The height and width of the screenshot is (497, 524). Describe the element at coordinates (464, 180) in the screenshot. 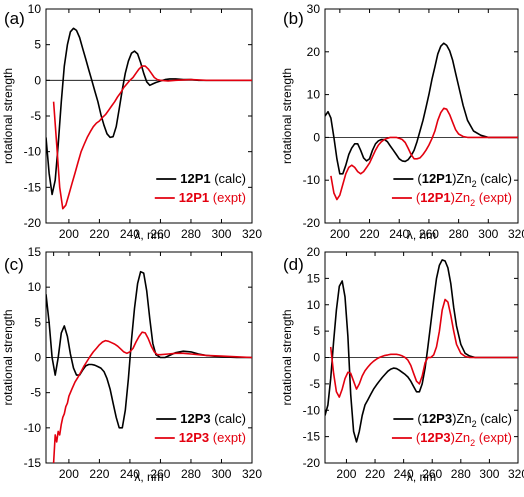

I see `legend-entry-calc: (12P1)Zn2 (calc)` at that location.